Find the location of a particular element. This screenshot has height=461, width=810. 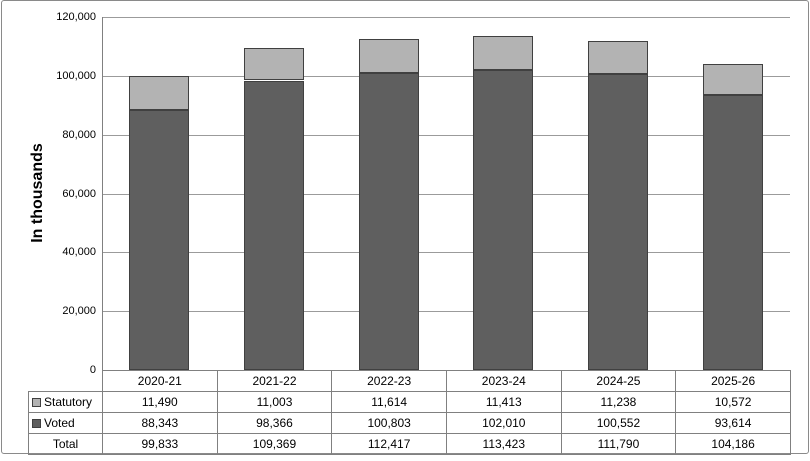

cell-voted-2025-26: 93,614 is located at coordinates (733, 423).